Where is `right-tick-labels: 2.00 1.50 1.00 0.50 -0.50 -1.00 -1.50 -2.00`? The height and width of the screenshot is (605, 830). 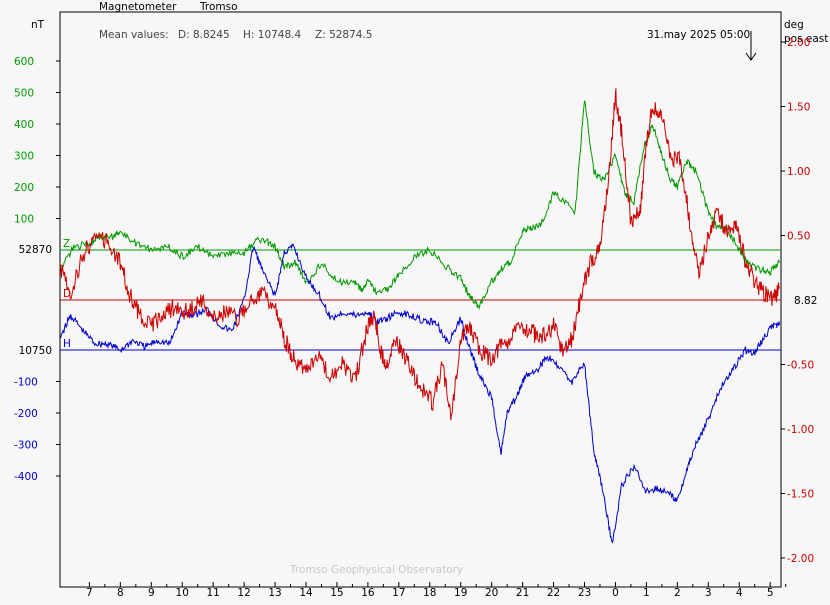 right-tick-labels: 2.00 1.50 1.00 0.50 -0.50 -1.00 -1.50 -2.00 is located at coordinates (797, 301).